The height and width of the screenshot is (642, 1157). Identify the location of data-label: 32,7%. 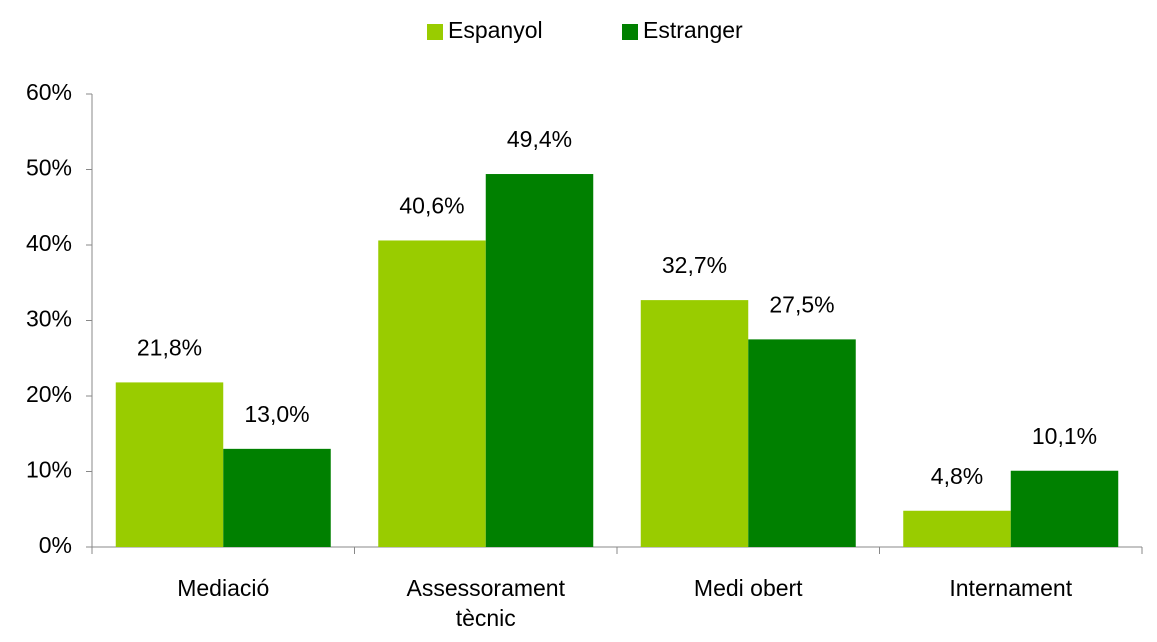
(694, 265).